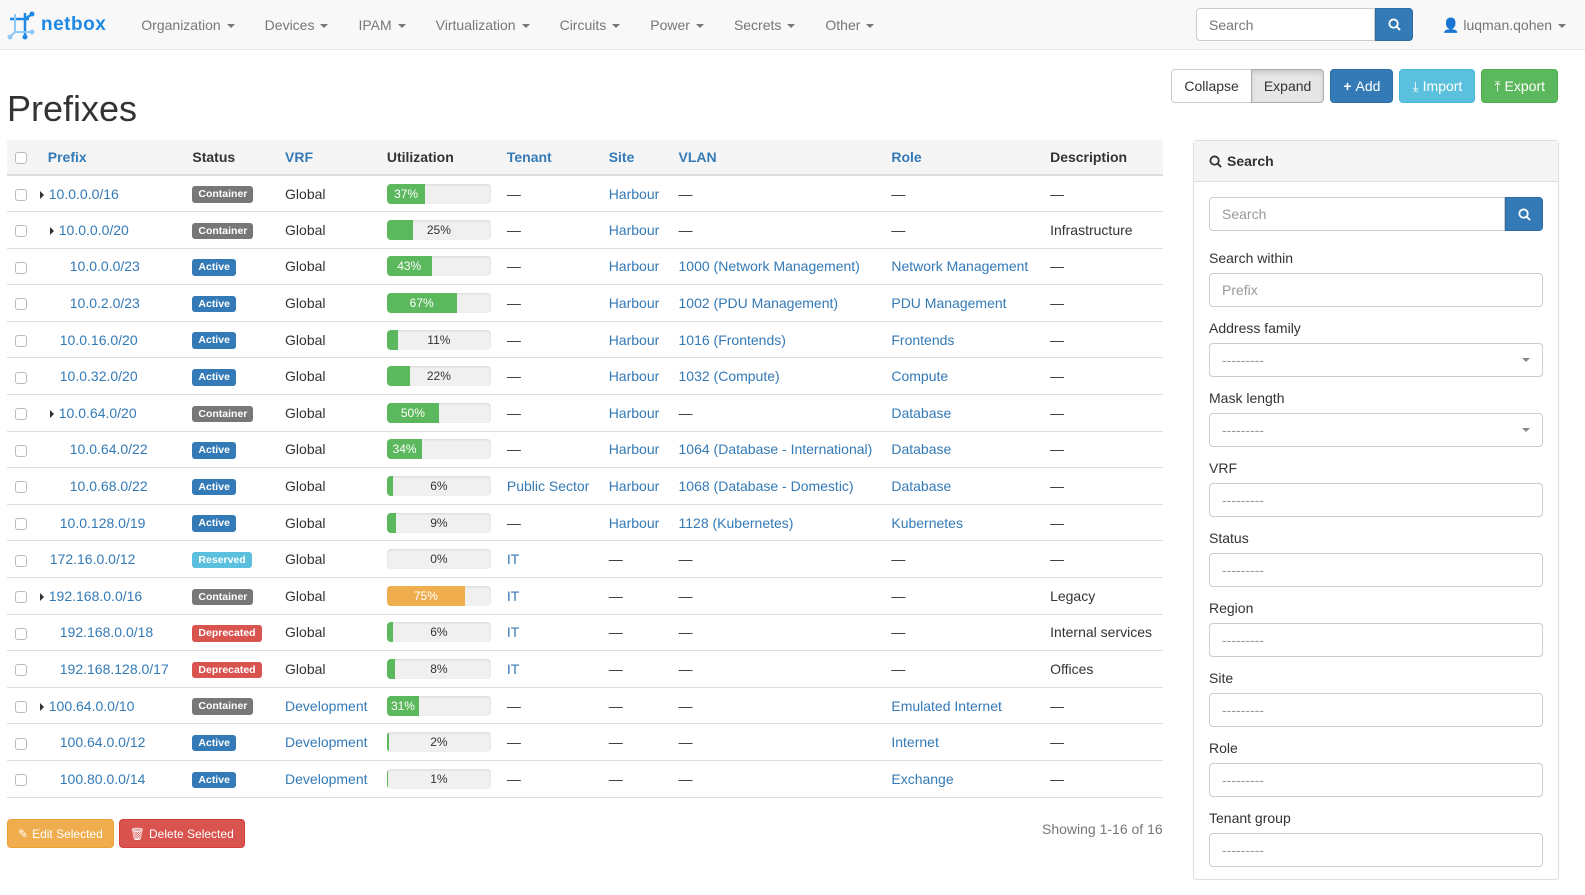 The width and height of the screenshot is (1585, 895). What do you see at coordinates (732, 339) in the screenshot?
I see `vlan-link: 1016 (Frontends)` at bounding box center [732, 339].